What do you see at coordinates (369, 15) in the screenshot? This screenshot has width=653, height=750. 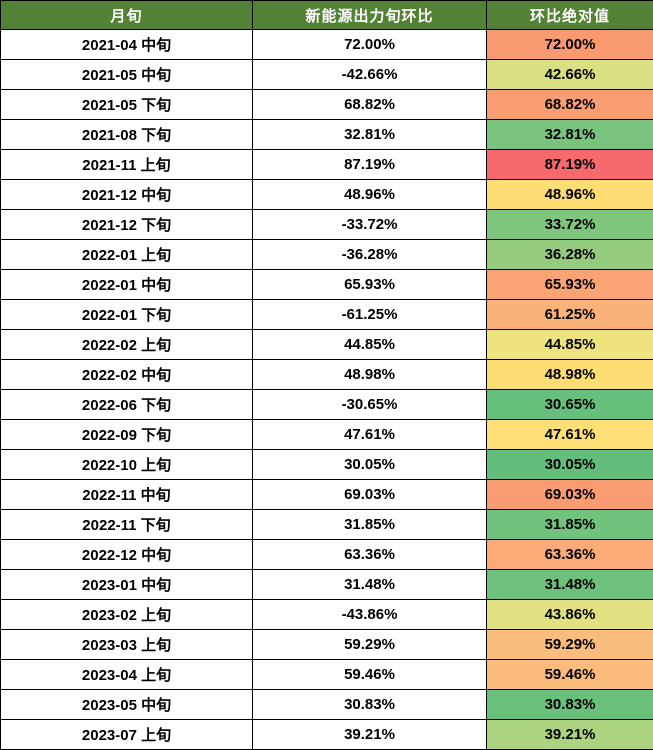 I see `col-header-change: 新能源出力旬环比` at bounding box center [369, 15].